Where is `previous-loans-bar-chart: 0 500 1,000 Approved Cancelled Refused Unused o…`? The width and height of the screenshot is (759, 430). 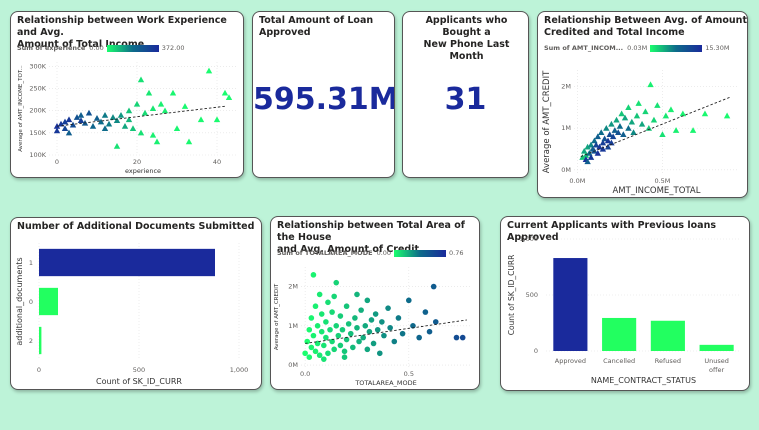 previous-loans-bar-chart: 0 500 1,000 Approved Cancelled Refused Unused o… is located at coordinates (625, 304).